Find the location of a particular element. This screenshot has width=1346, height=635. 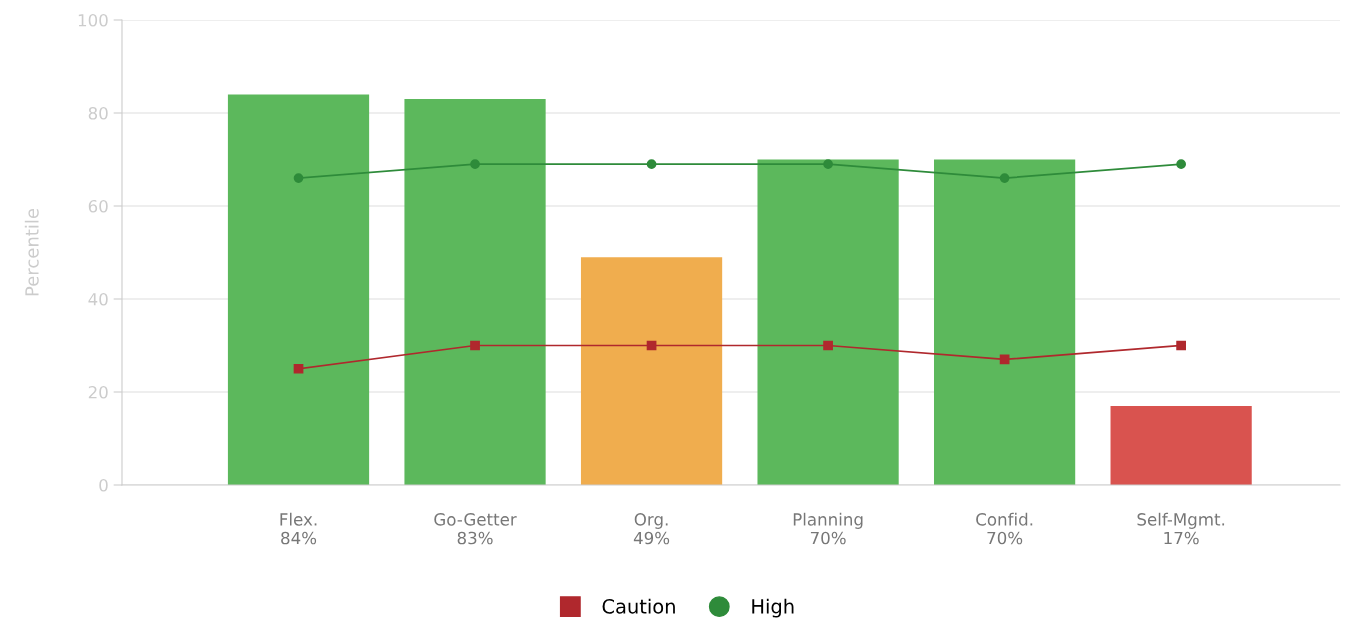

legend-label: High is located at coordinates (773, 608).